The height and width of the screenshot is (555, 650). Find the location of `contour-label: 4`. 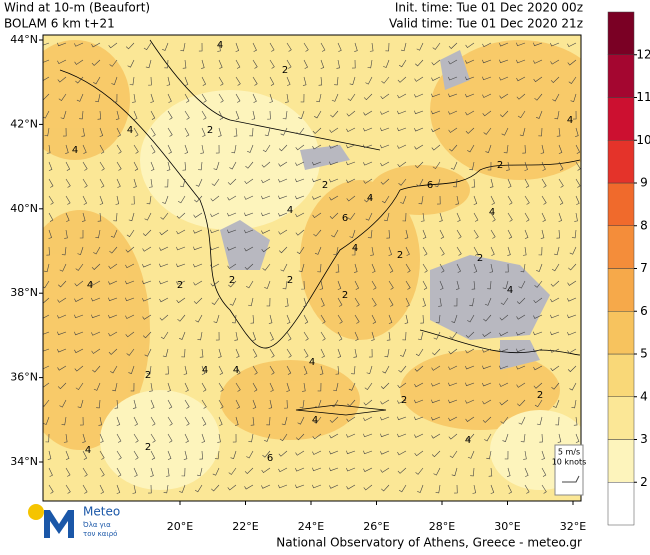

contour-label: 4 is located at coordinates (90, 285).